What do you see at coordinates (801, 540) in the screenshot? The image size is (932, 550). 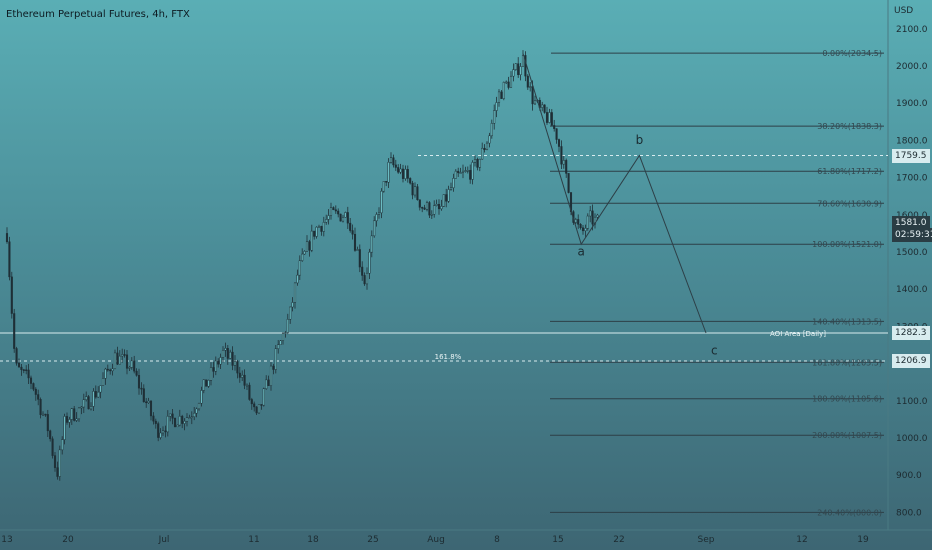 I see `x-tick-label: 12` at bounding box center [801, 540].